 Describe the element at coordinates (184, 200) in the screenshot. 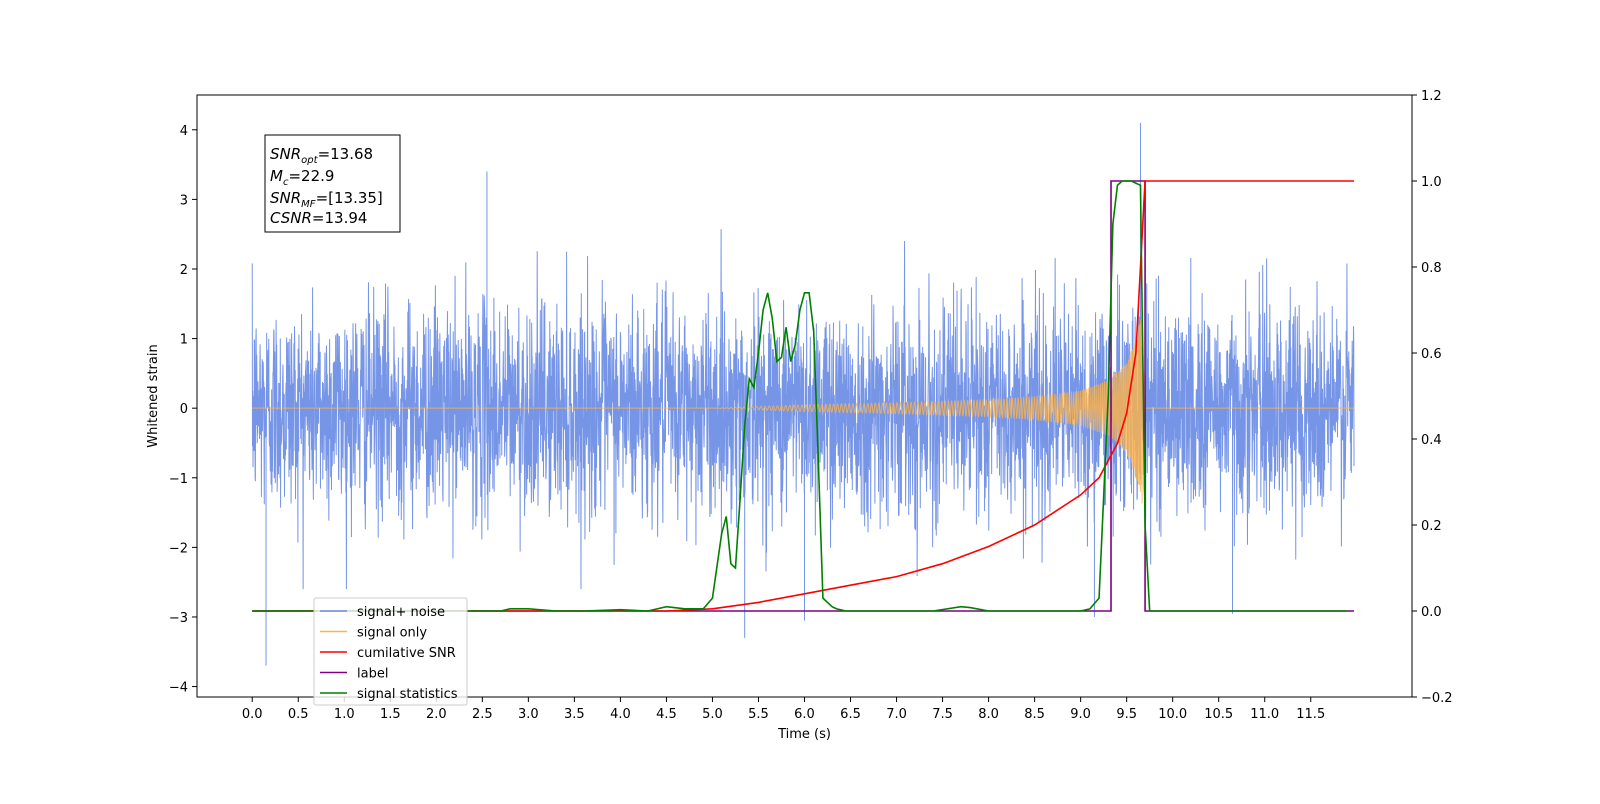

I see `y-tick-label: 3` at that location.